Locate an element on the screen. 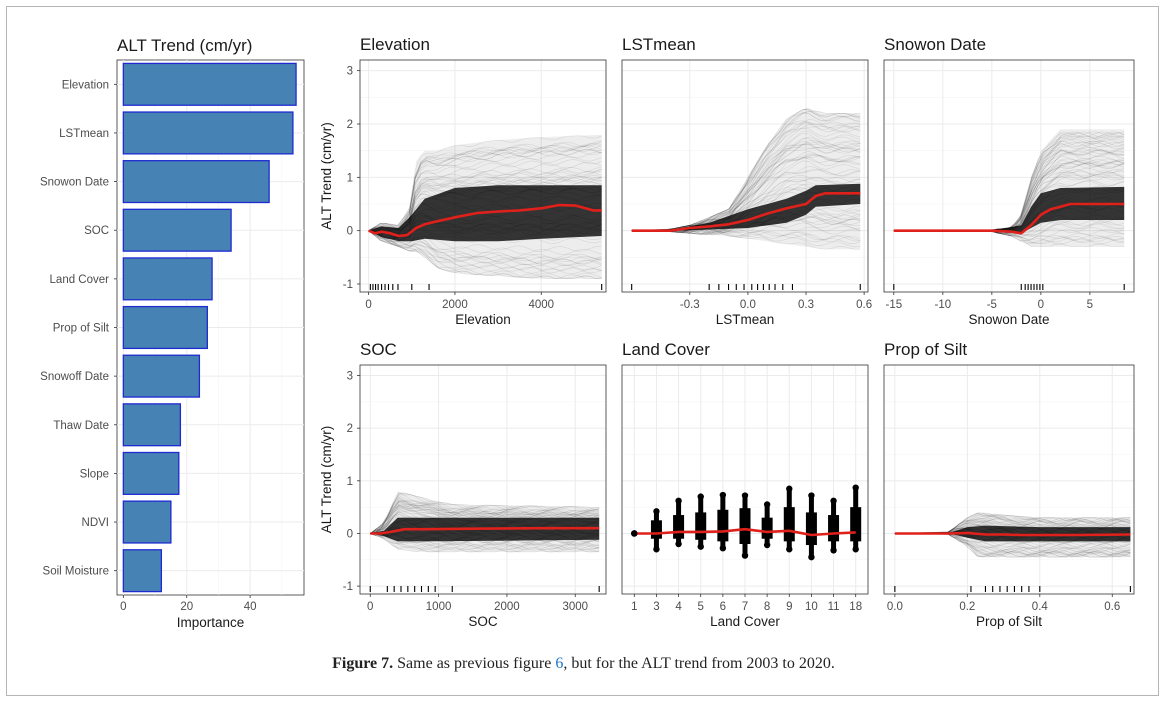 The width and height of the screenshot is (1167, 704). panel-title: Snowon Date is located at coordinates (935, 44).